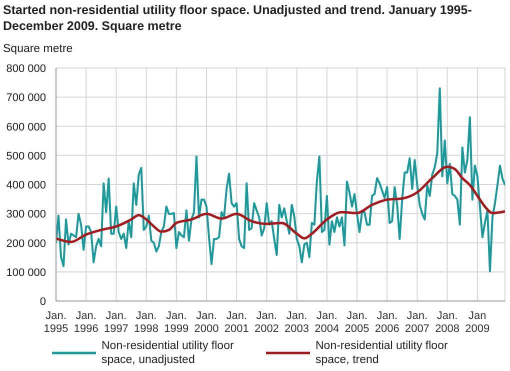 This screenshot has height=371, width=510. What do you see at coordinates (26, 98) in the screenshot?
I see `y-tick-label: 700 000` at bounding box center [26, 98].